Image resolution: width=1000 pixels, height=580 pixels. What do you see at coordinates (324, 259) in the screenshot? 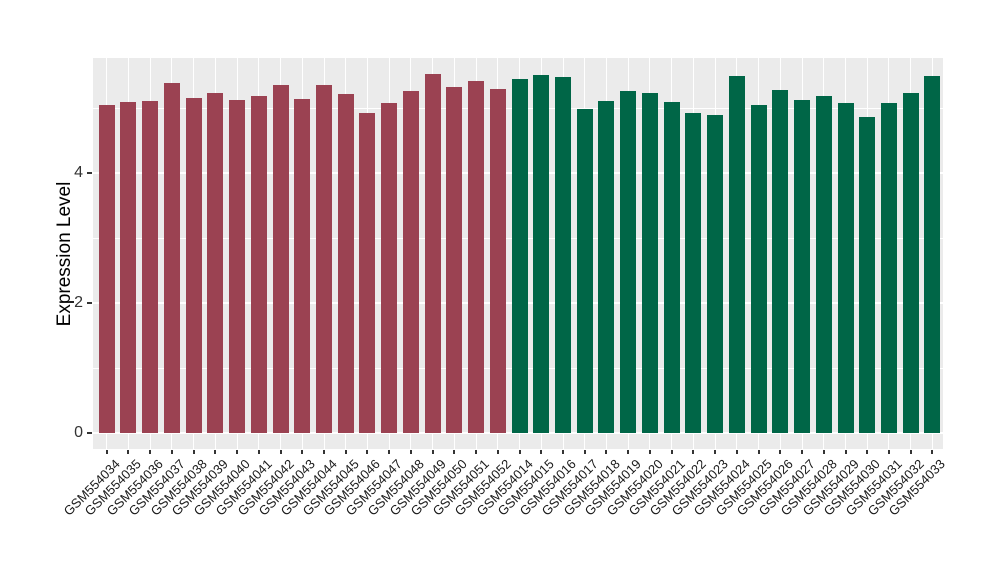
I see `bar-GSM554044` at bounding box center [324, 259].